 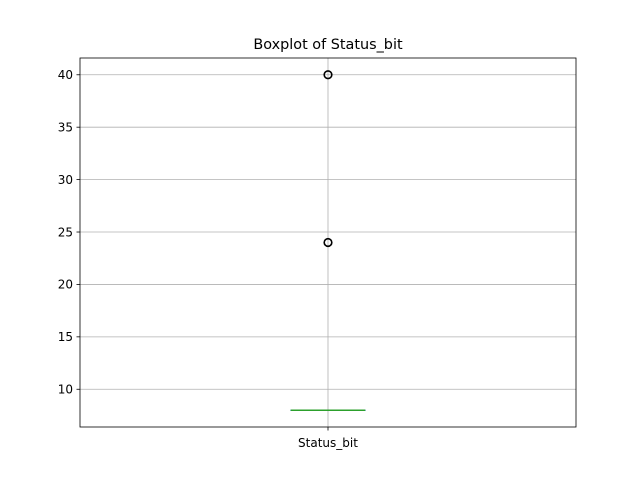 What do you see at coordinates (328, 443) in the screenshot?
I see `x-tick-label: Status_bit` at bounding box center [328, 443].